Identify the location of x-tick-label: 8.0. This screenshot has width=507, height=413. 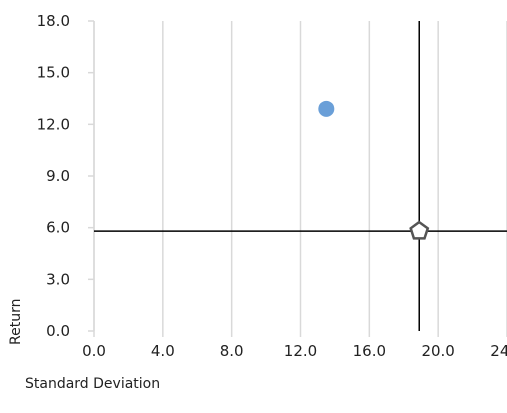
(232, 351).